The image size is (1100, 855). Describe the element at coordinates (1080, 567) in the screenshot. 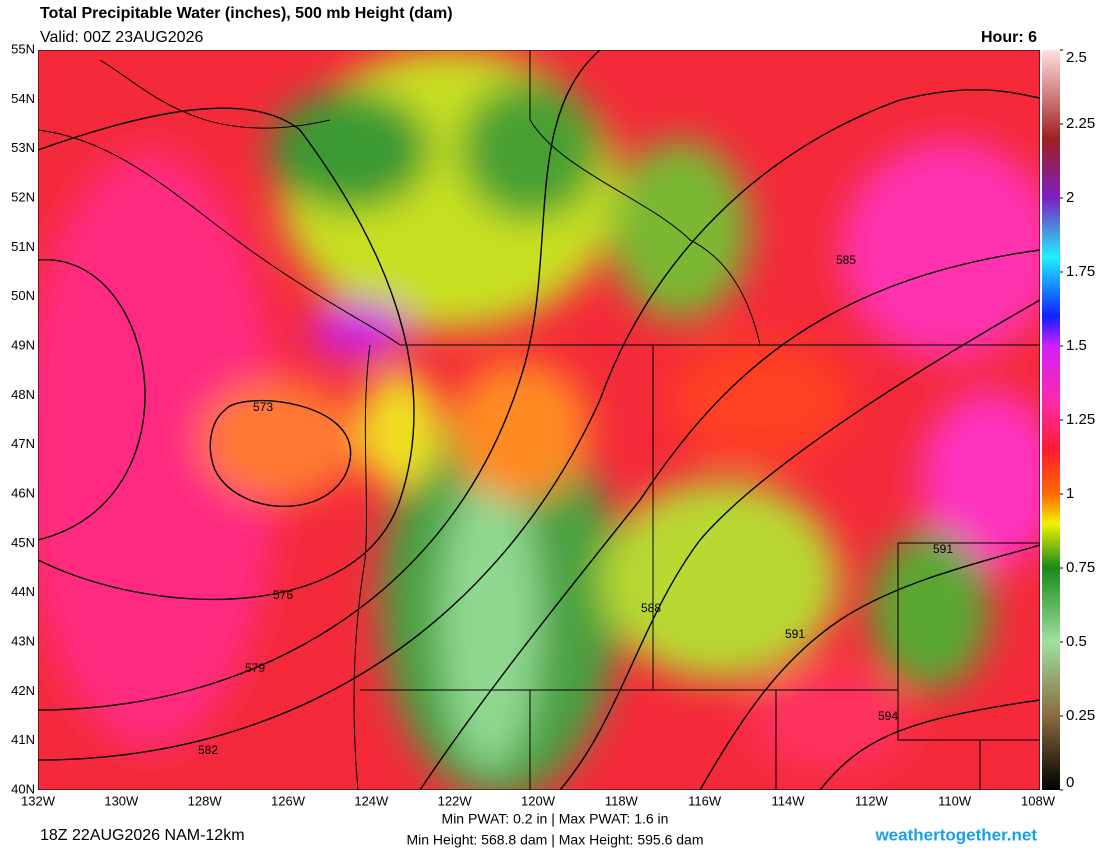

I see `colorbar-label: 0.75` at that location.